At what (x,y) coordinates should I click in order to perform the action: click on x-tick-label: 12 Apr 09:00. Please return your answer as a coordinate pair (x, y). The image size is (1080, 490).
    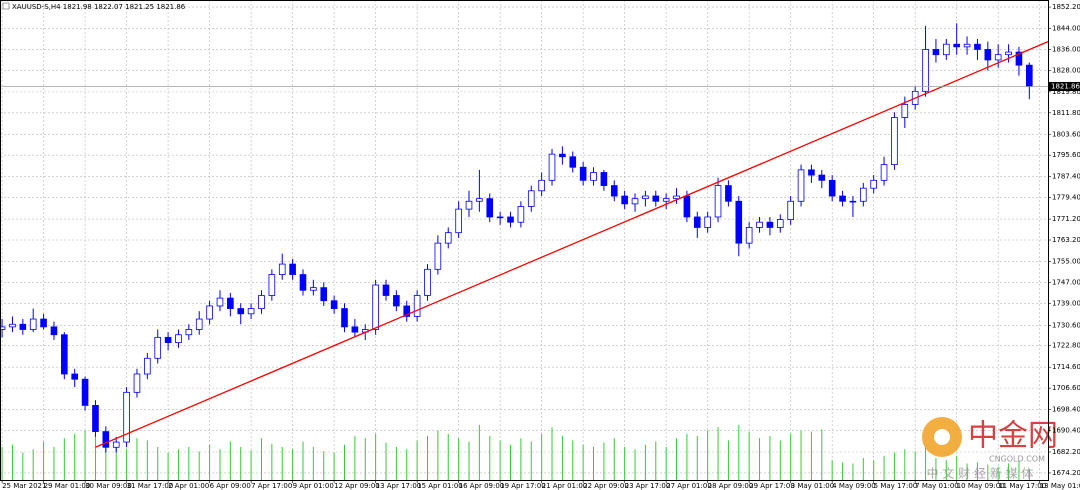
    Looking at the image, I should click on (357, 486).